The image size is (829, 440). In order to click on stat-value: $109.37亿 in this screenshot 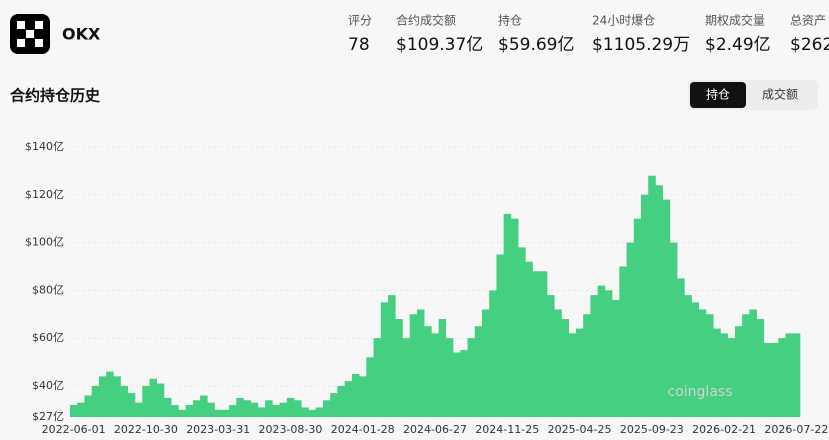, I will do `click(439, 45)`.